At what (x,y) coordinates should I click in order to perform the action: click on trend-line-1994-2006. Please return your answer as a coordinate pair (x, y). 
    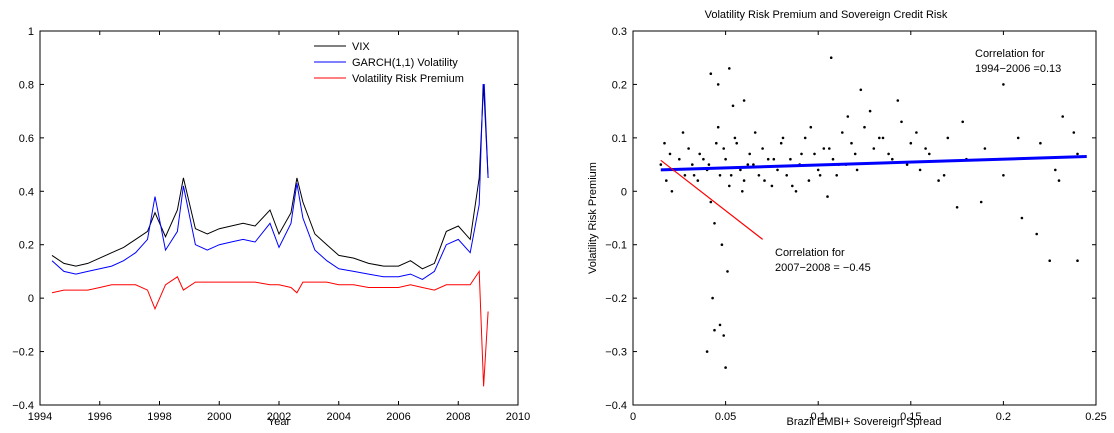
    Looking at the image, I should click on (873, 163).